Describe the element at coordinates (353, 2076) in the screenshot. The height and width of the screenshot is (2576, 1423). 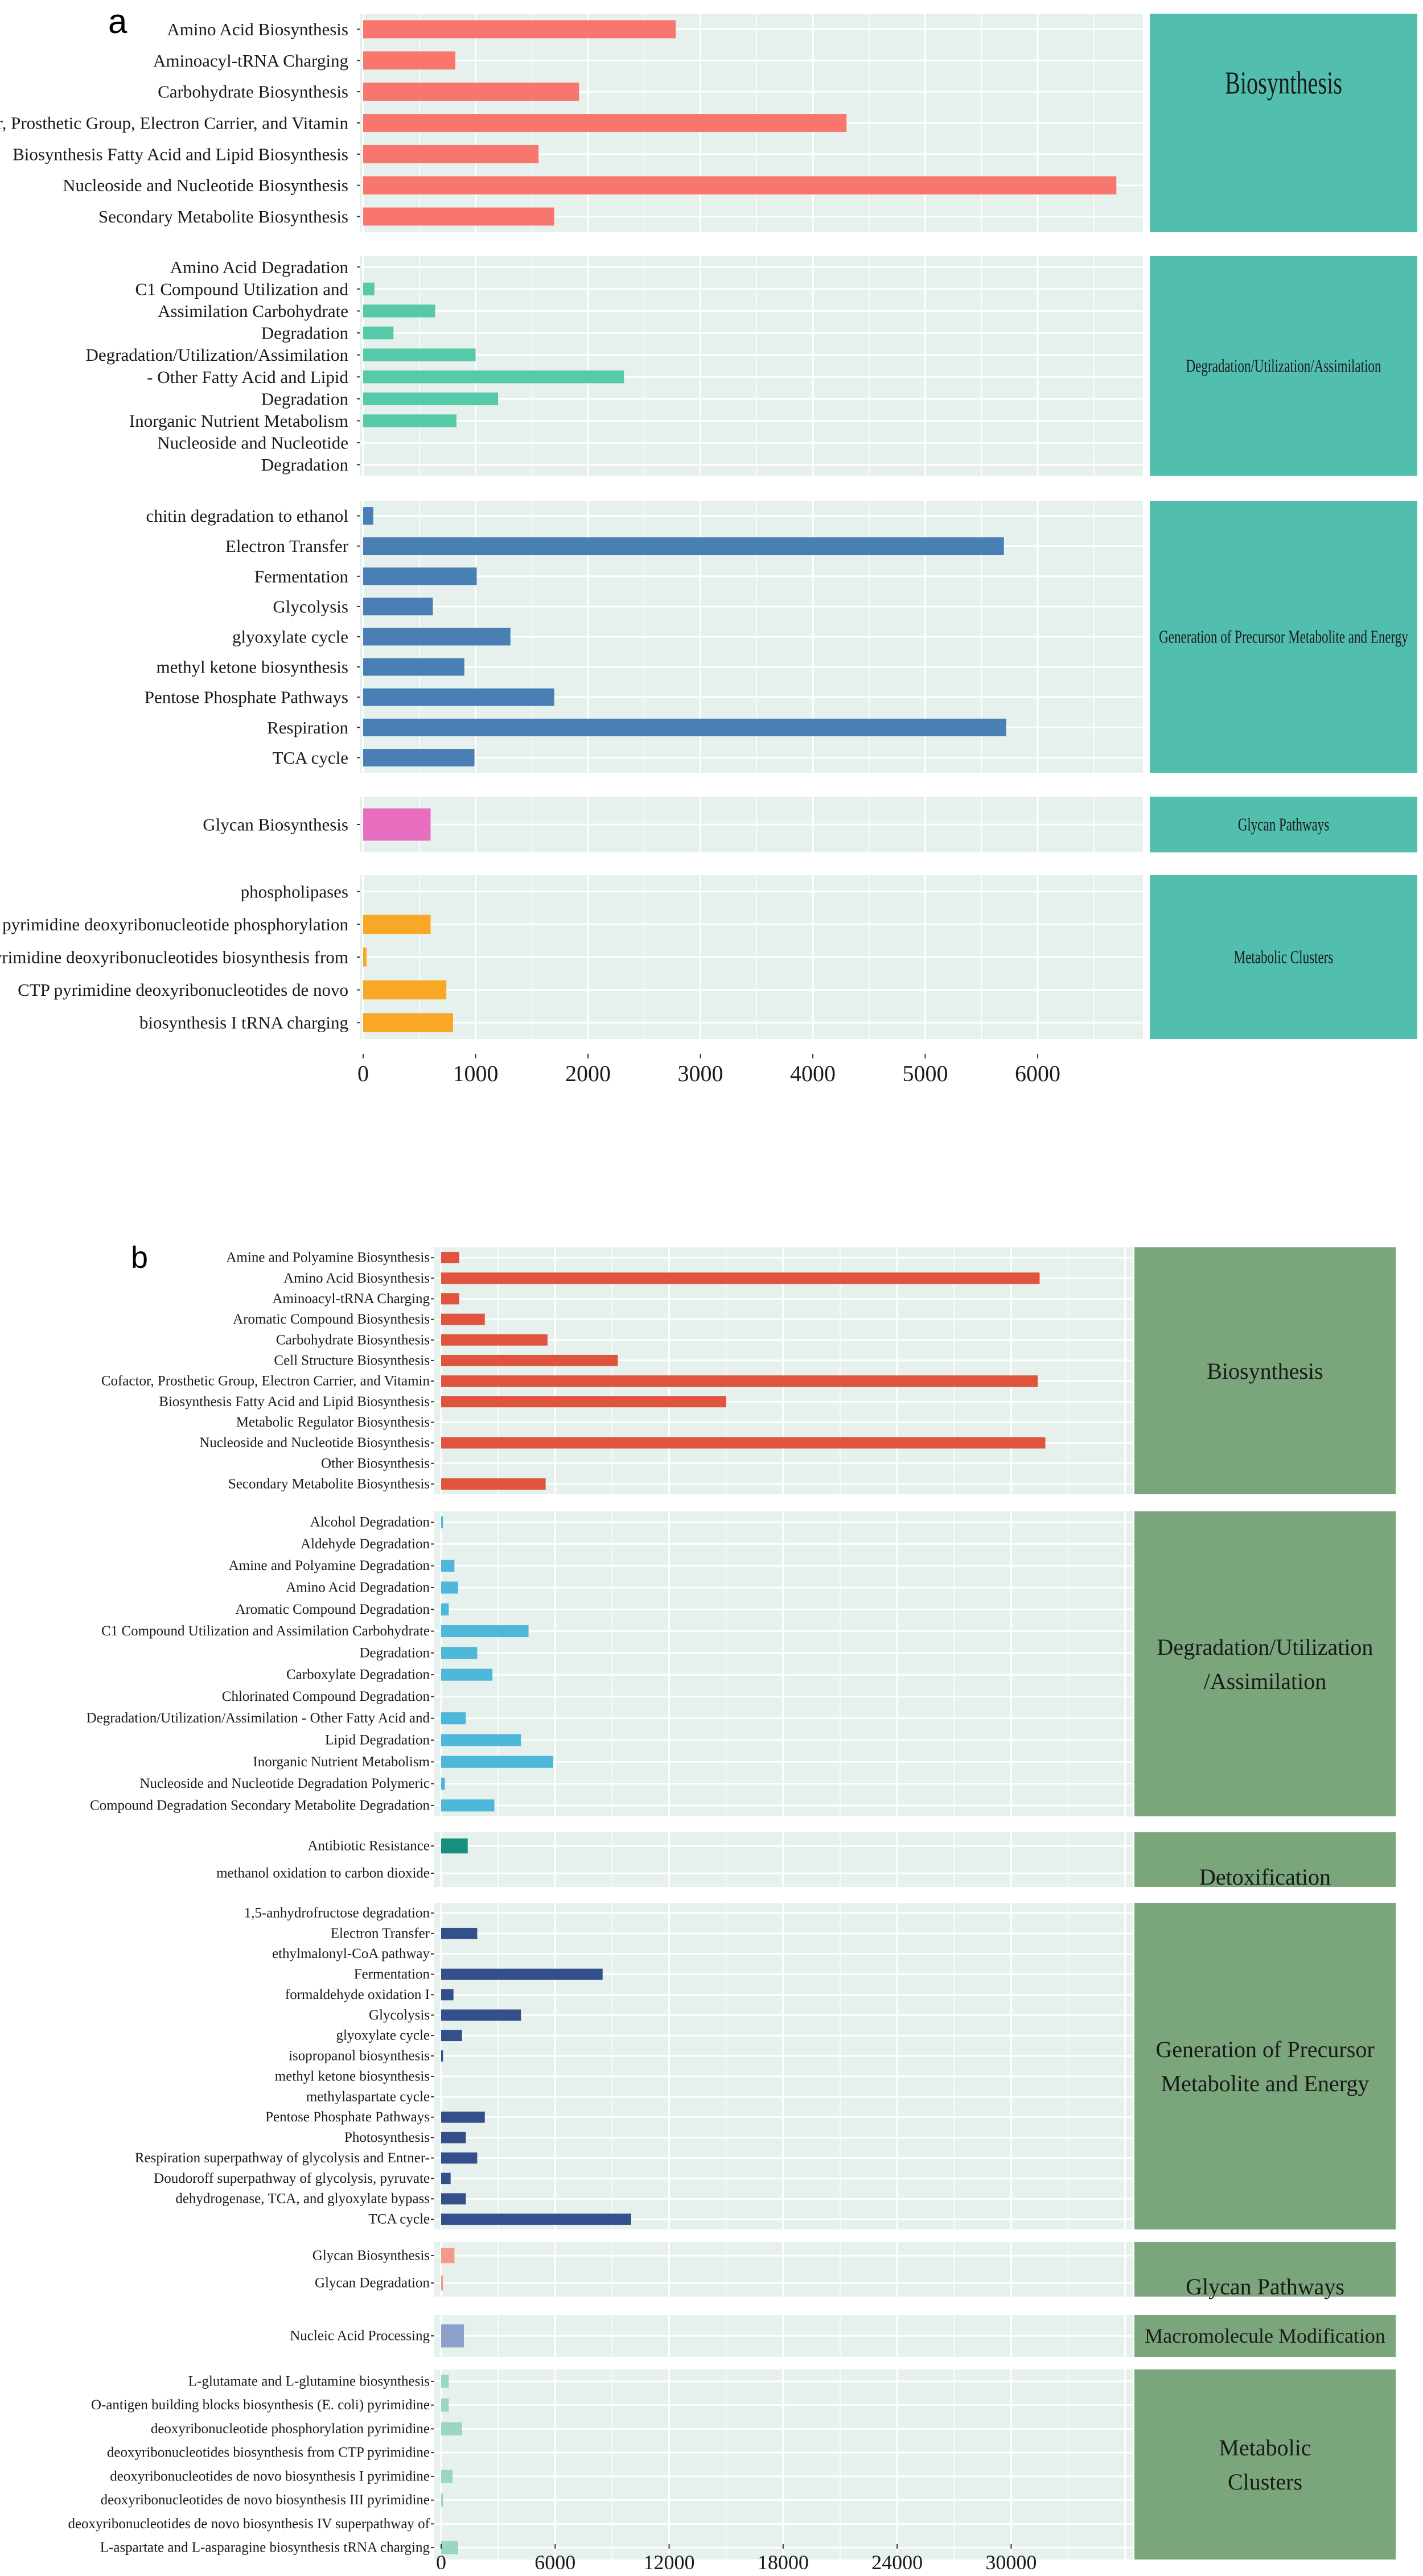
I see `category-label: methyl ketone biosynthesis` at that location.